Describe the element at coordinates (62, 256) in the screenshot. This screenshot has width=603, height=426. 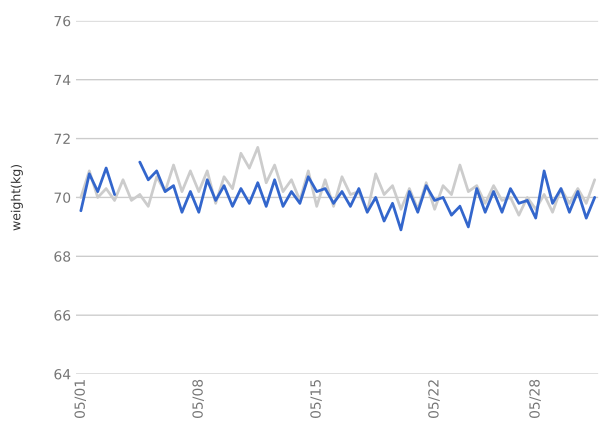
I see `y-tick-label: 68` at that location.